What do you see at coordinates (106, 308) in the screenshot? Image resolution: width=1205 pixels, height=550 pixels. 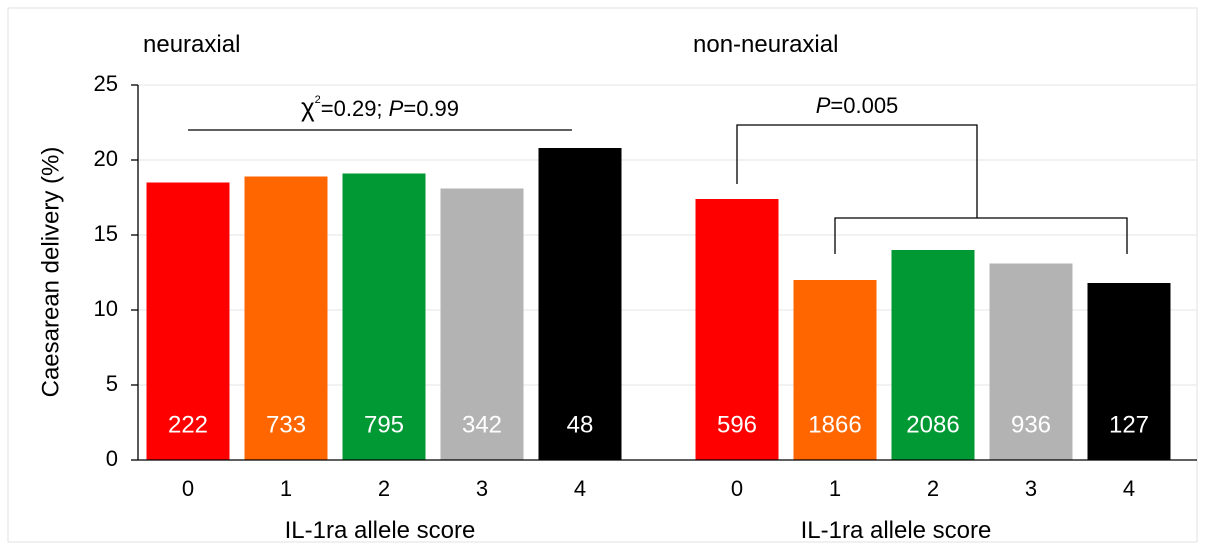 I see `y-tick-label: 10` at bounding box center [106, 308].